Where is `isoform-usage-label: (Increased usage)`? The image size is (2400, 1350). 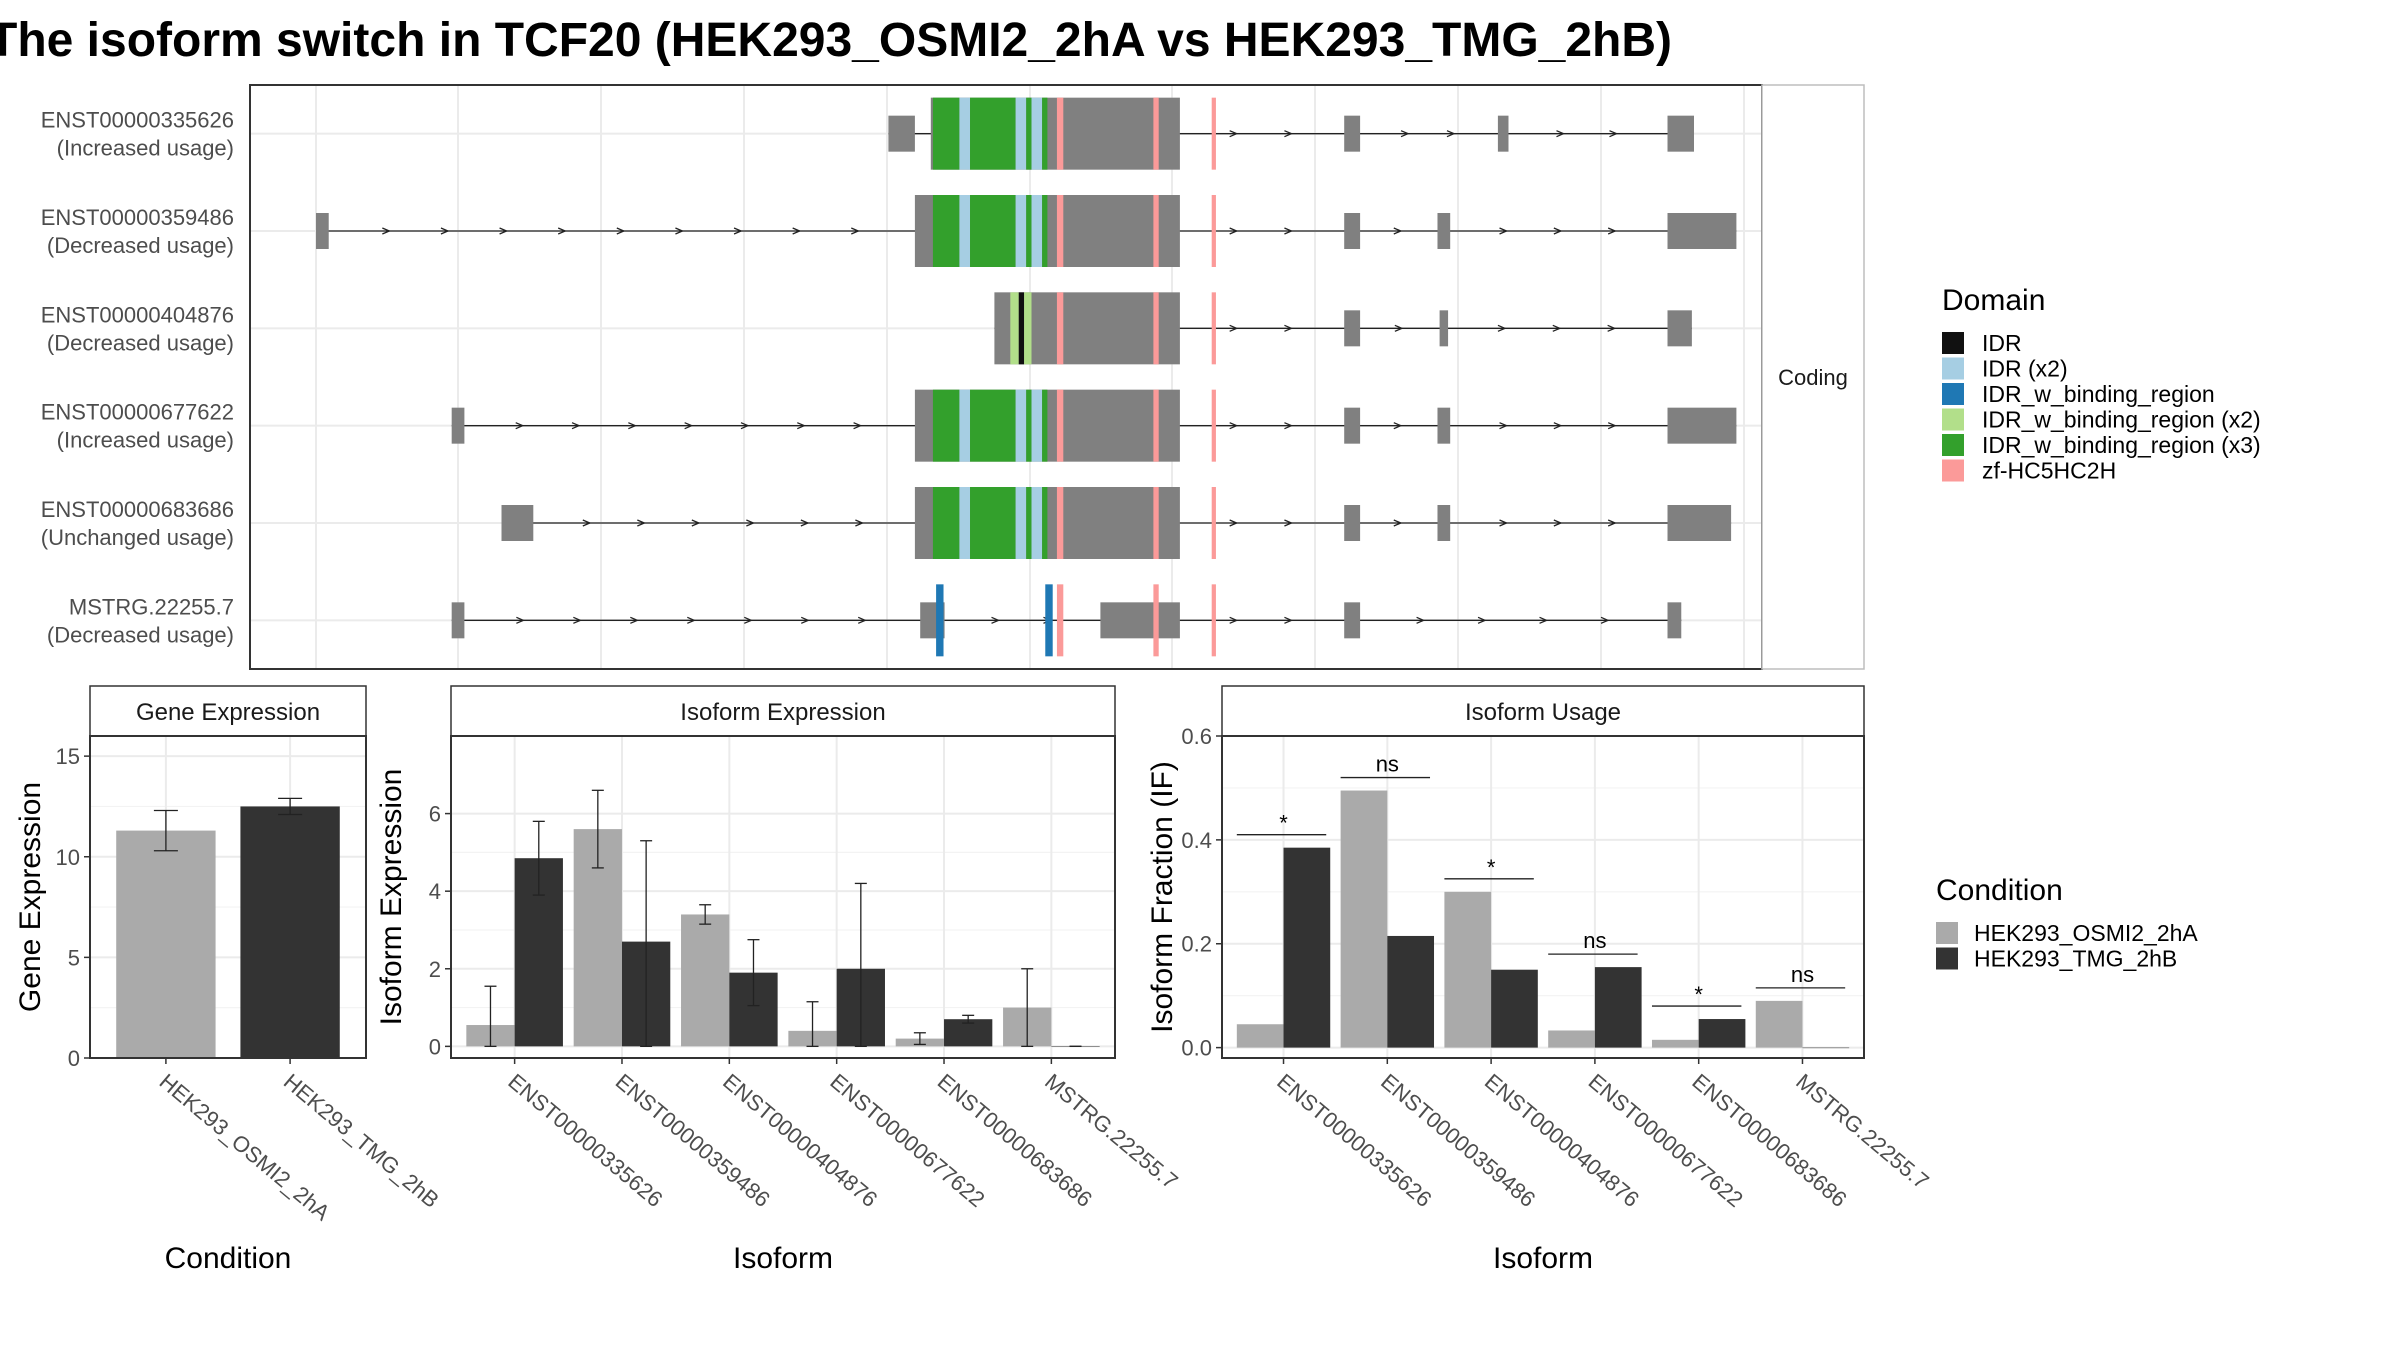 isoform-usage-label: (Increased usage) is located at coordinates (145, 440).